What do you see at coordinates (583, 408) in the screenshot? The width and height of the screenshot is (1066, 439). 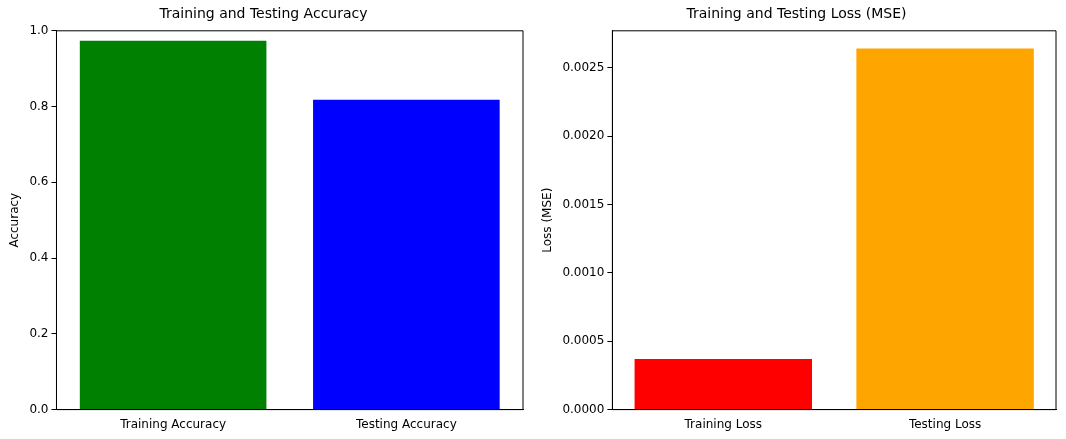 I see `y-tick-label: 0.0000` at bounding box center [583, 408].